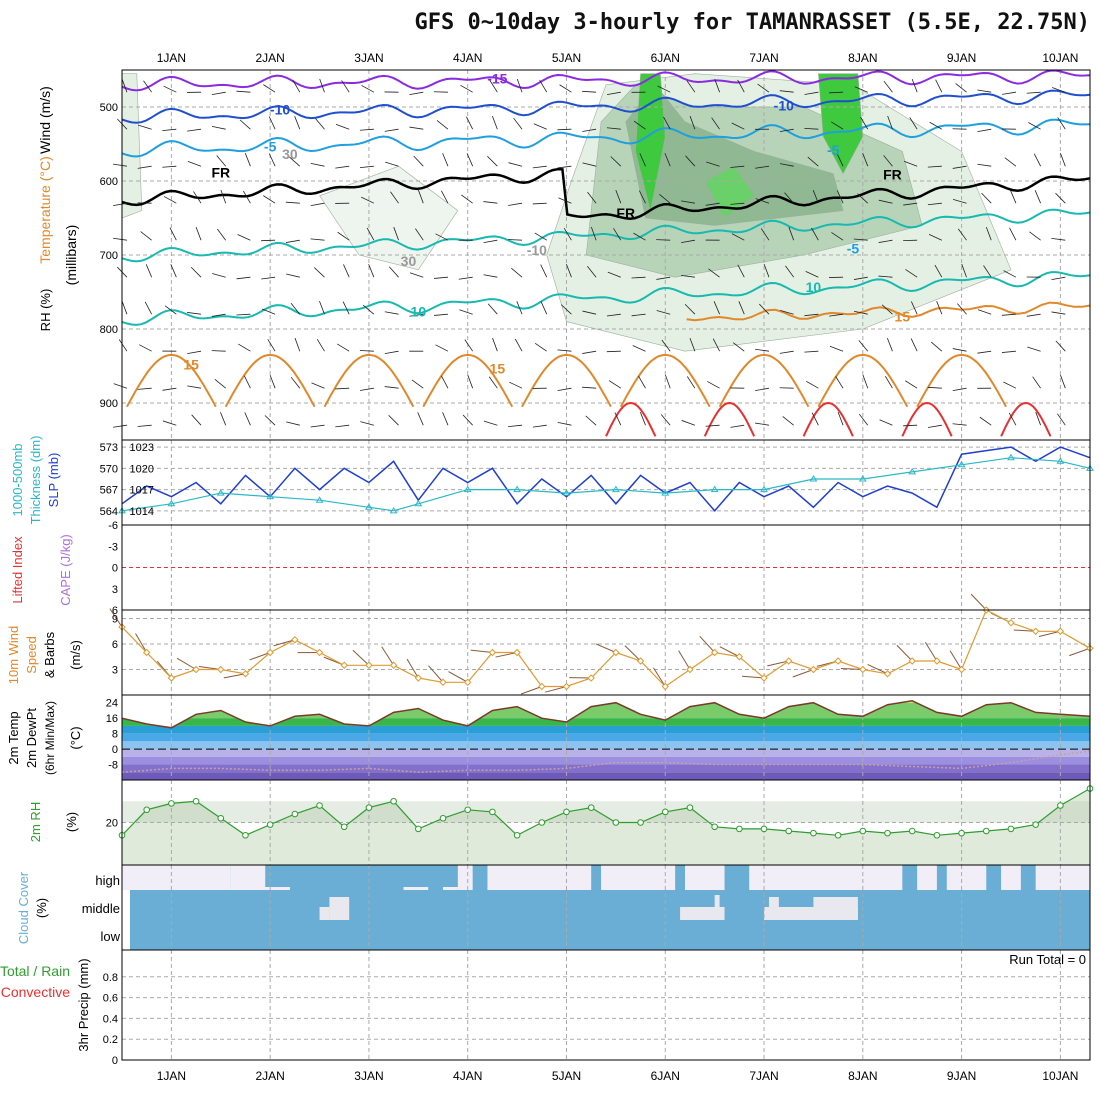 This screenshot has height=1100, width=1100. What do you see at coordinates (101, 908) in the screenshot?
I see `cloud-level-label: middle` at bounding box center [101, 908].